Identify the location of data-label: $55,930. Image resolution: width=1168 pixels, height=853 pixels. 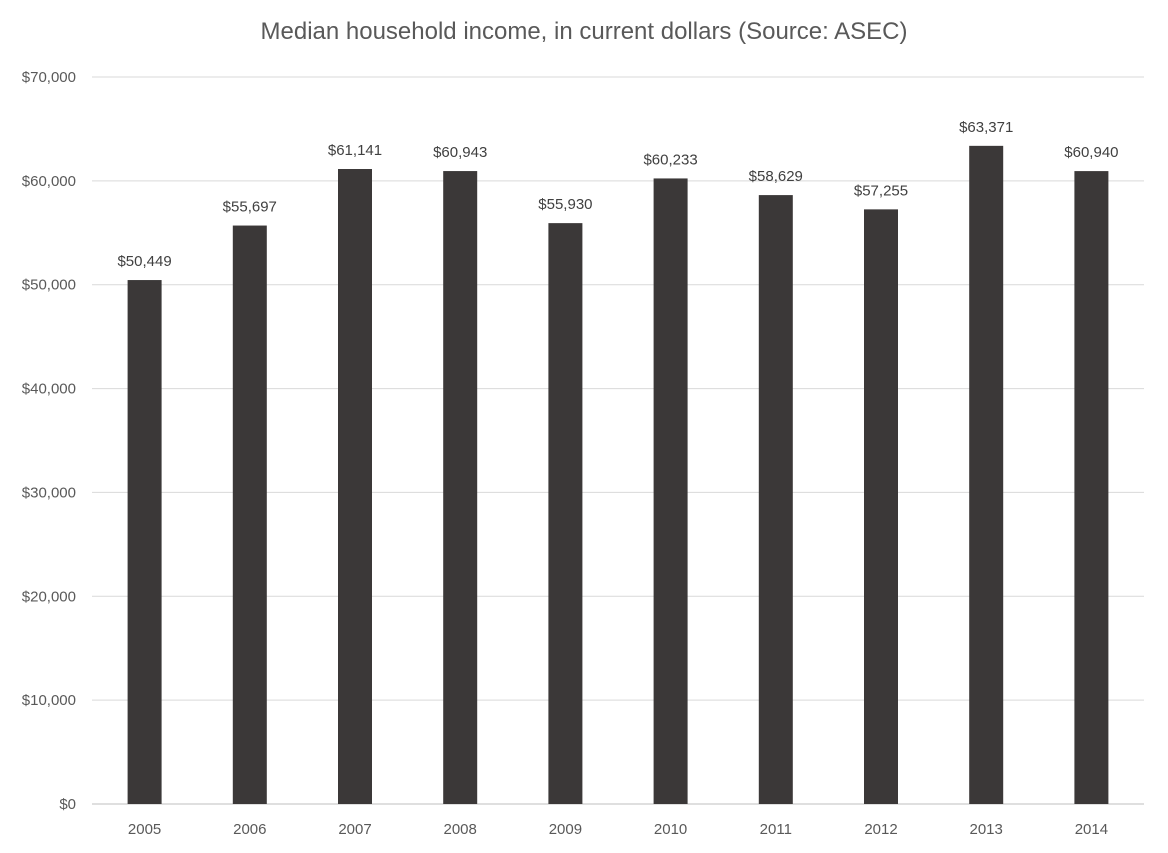
(565, 204).